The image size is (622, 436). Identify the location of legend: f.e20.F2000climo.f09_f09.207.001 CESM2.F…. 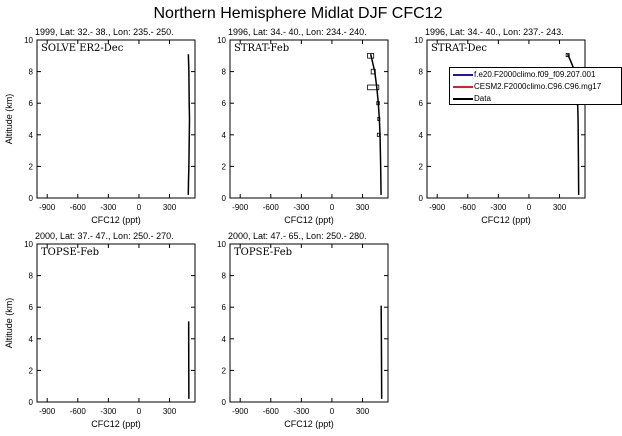
(535, 86).